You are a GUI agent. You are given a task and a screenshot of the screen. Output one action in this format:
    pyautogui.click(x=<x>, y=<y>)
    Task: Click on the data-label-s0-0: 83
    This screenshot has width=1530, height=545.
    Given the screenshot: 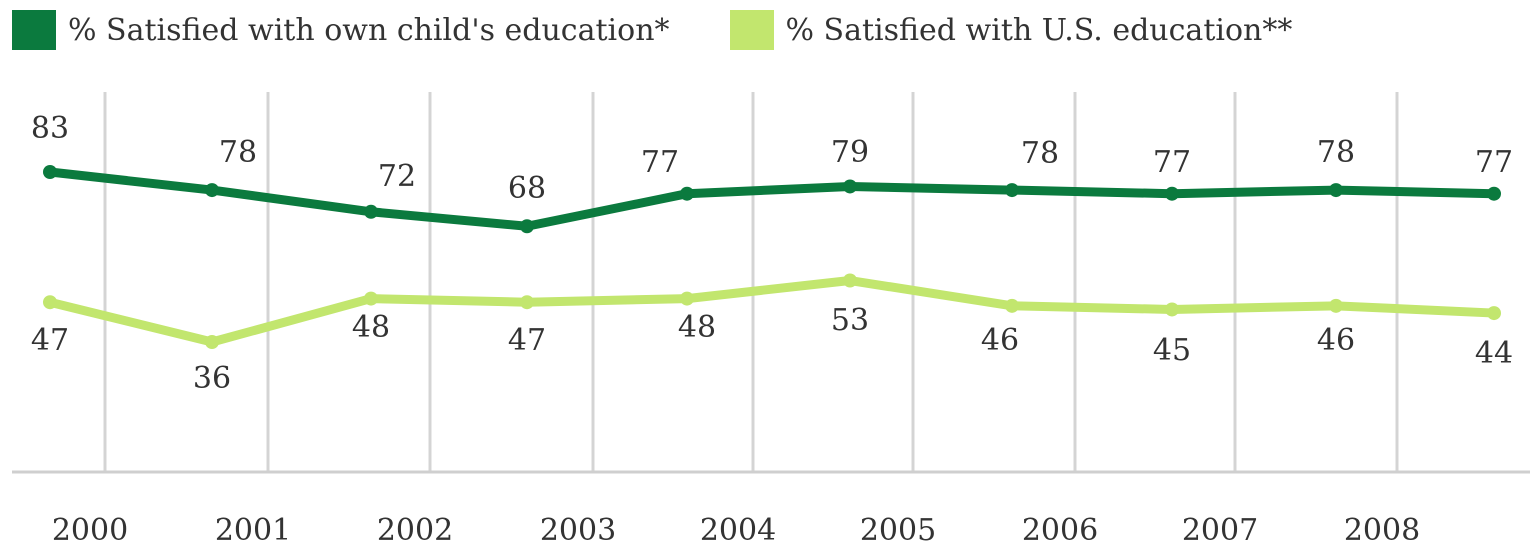 What is the action you would take?
    pyautogui.click(x=50, y=128)
    